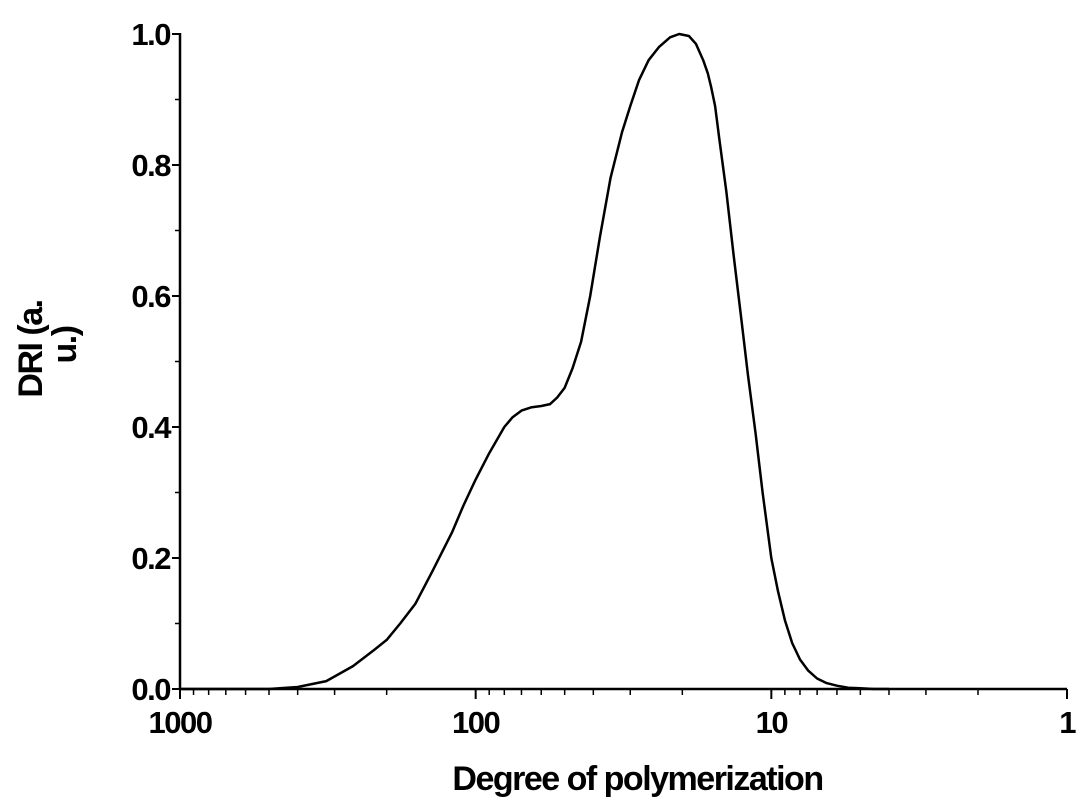 This screenshot has height=807, width=1078. Describe the element at coordinates (772, 722) in the screenshot. I see `x-tick-label: 10` at that location.